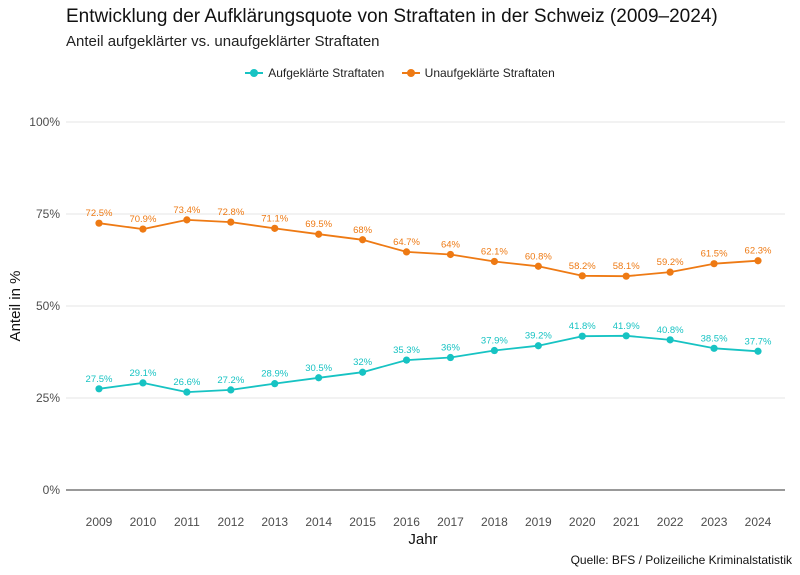  I want to click on data-point-s0-2013, so click(275, 384).